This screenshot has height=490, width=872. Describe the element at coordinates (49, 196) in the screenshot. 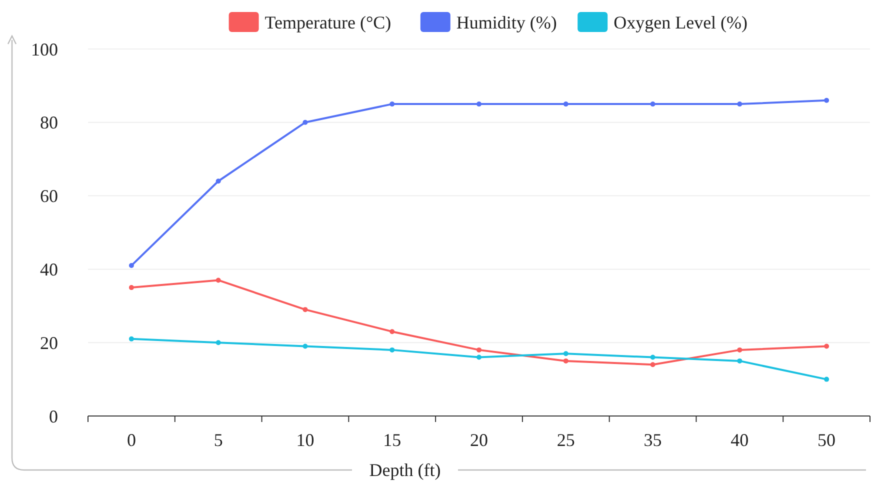

I see `y-tick-label: 60` at that location.